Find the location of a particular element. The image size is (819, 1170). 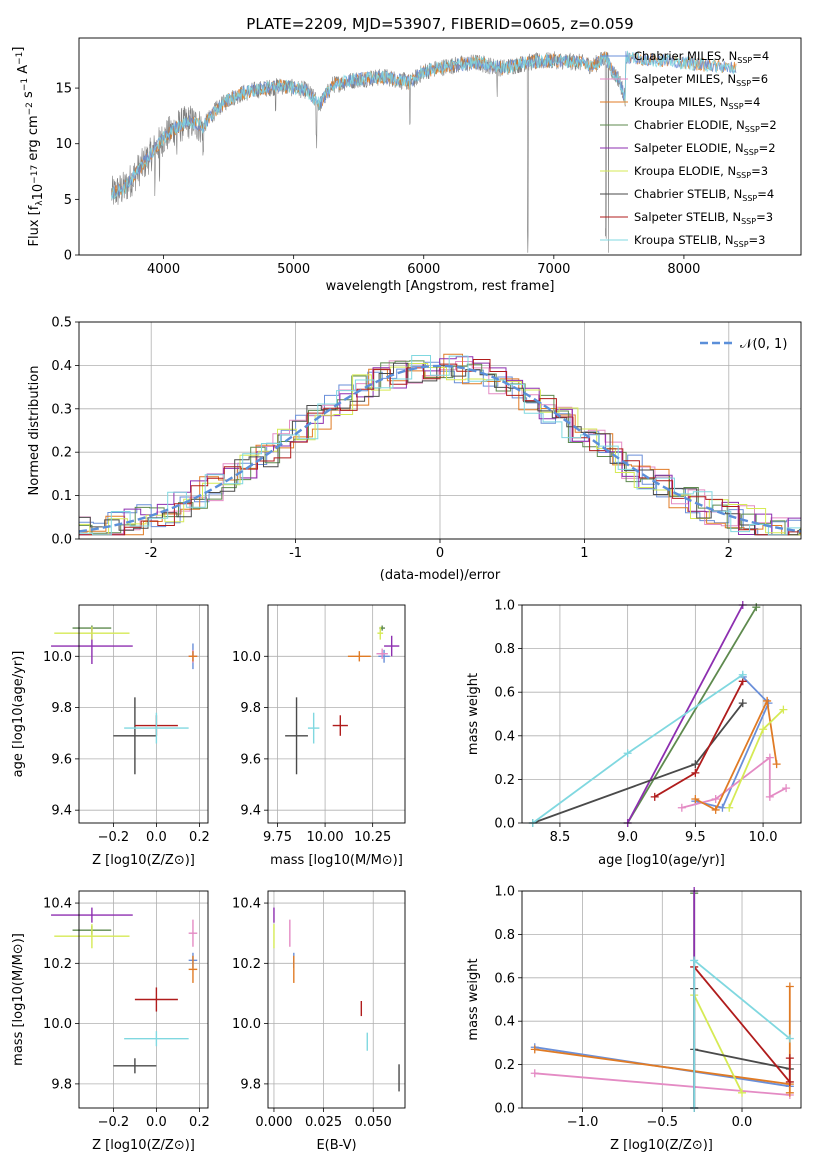

legend-n: =6 is located at coordinates (759, 79).